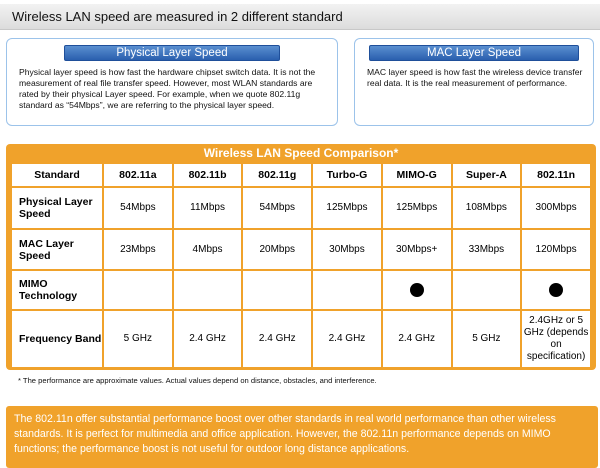  I want to click on header-80211g: 802.11g, so click(277, 175).